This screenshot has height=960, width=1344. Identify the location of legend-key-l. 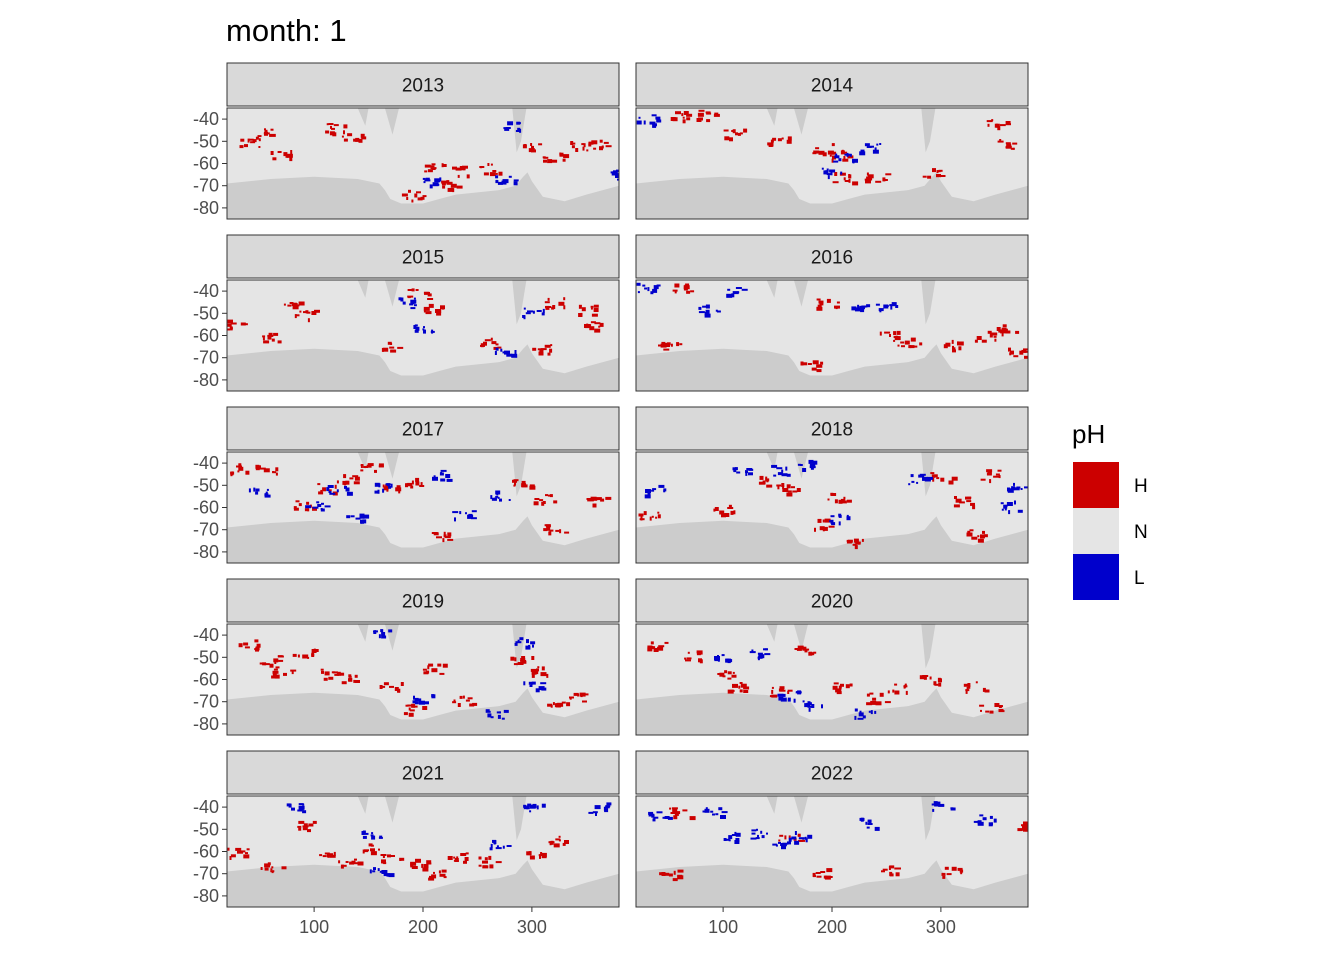
(1096, 577).